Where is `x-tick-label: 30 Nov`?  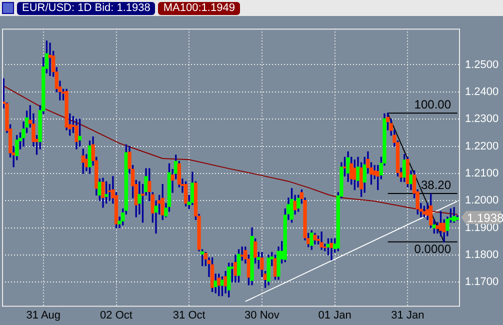 x-tick-label: 30 Nov is located at coordinates (262, 315).